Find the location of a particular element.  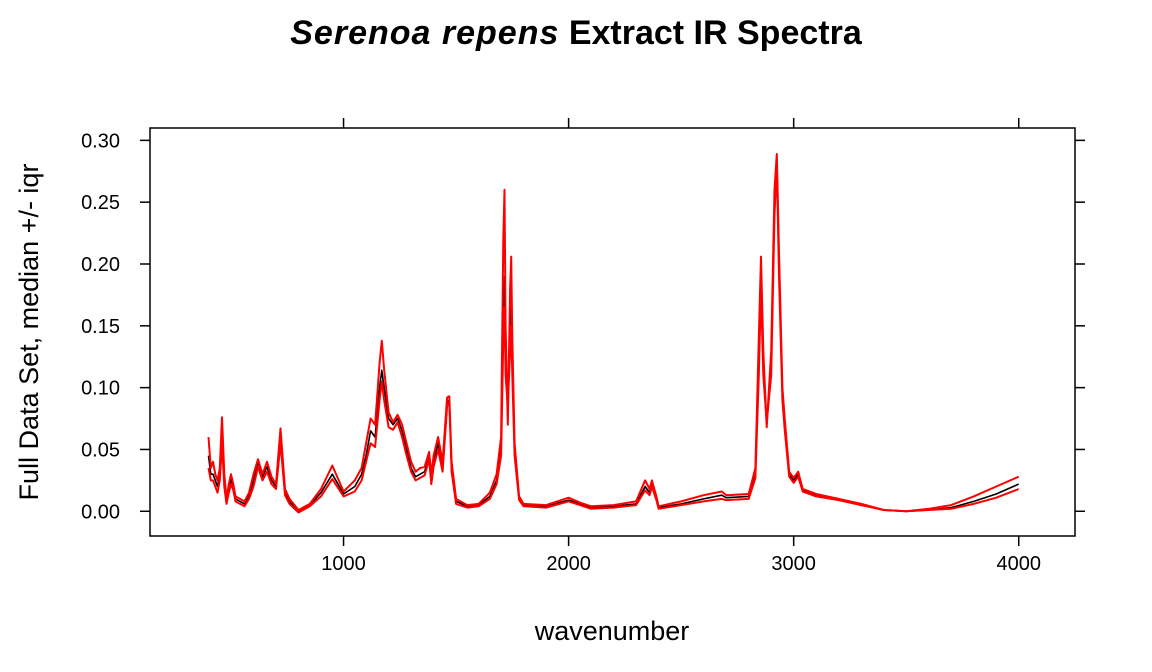

x-axis-title: wavenumber is located at coordinates (612, 631).